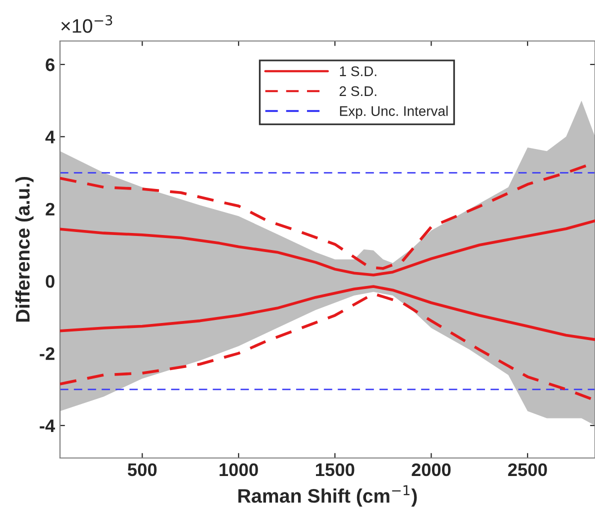  Describe the element at coordinates (142, 469) in the screenshot. I see `x-tick-label: 500` at that location.